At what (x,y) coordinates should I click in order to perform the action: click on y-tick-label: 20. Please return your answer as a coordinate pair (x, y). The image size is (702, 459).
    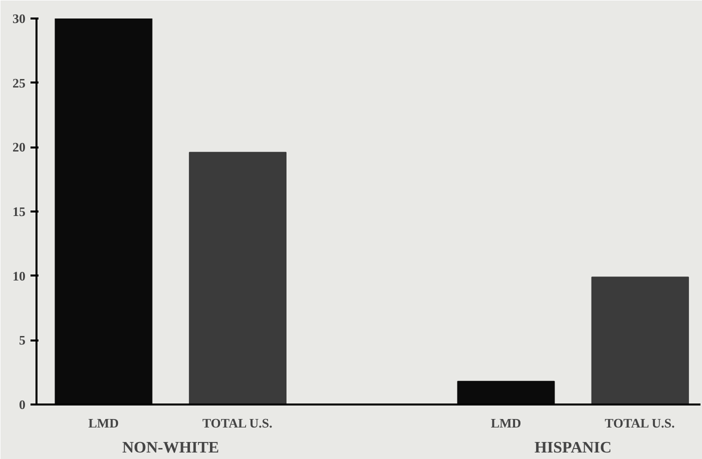
    Looking at the image, I should click on (19, 147).